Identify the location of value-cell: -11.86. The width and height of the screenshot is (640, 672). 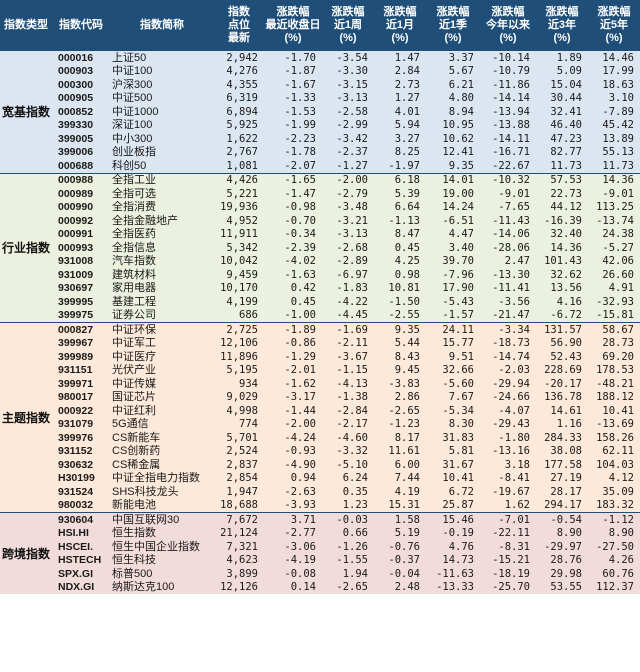
(508, 85).